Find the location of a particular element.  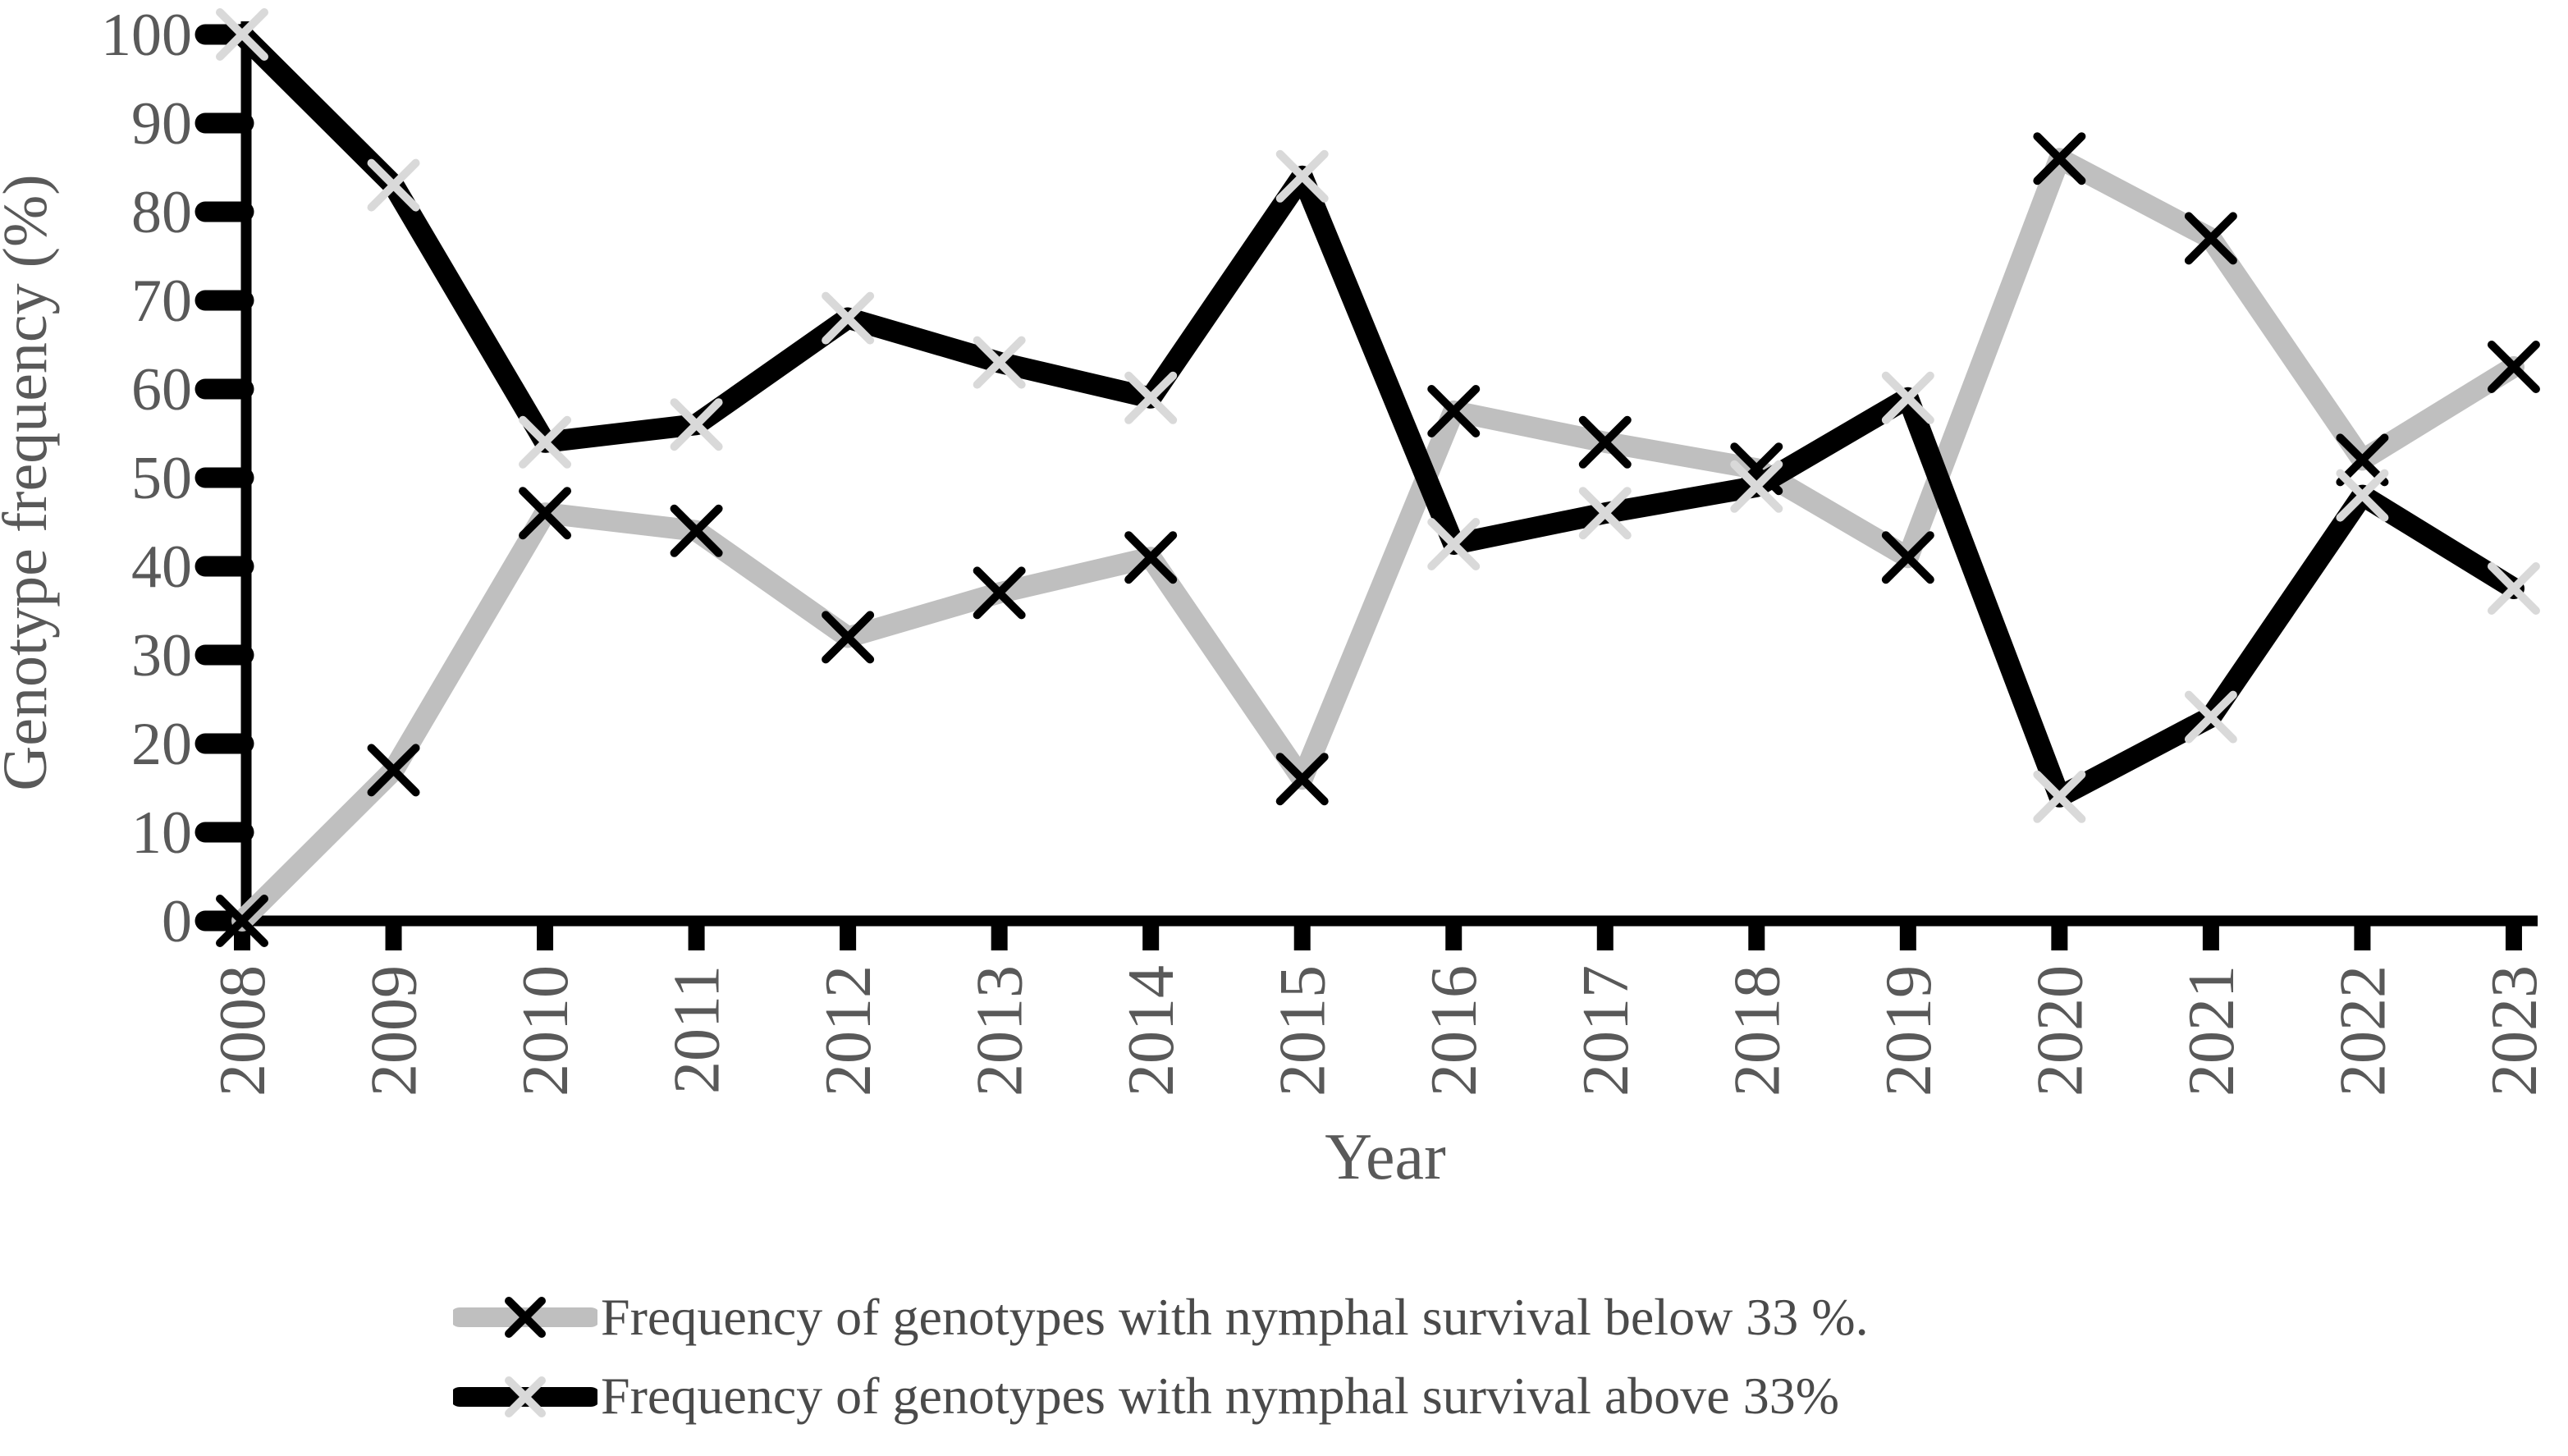

marker-s1-2022 is located at coordinates (2362, 495).